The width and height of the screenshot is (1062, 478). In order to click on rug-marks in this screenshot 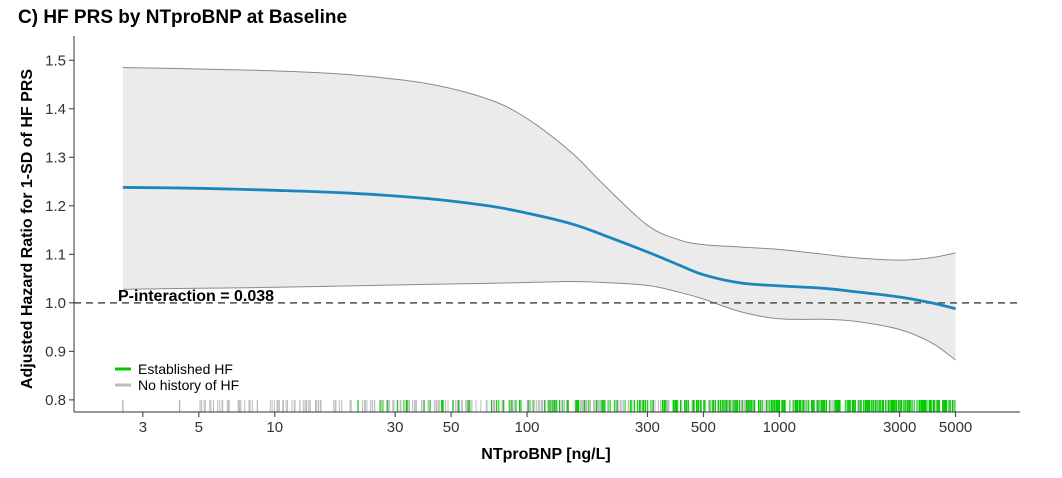, I will do `click(539, 406)`.